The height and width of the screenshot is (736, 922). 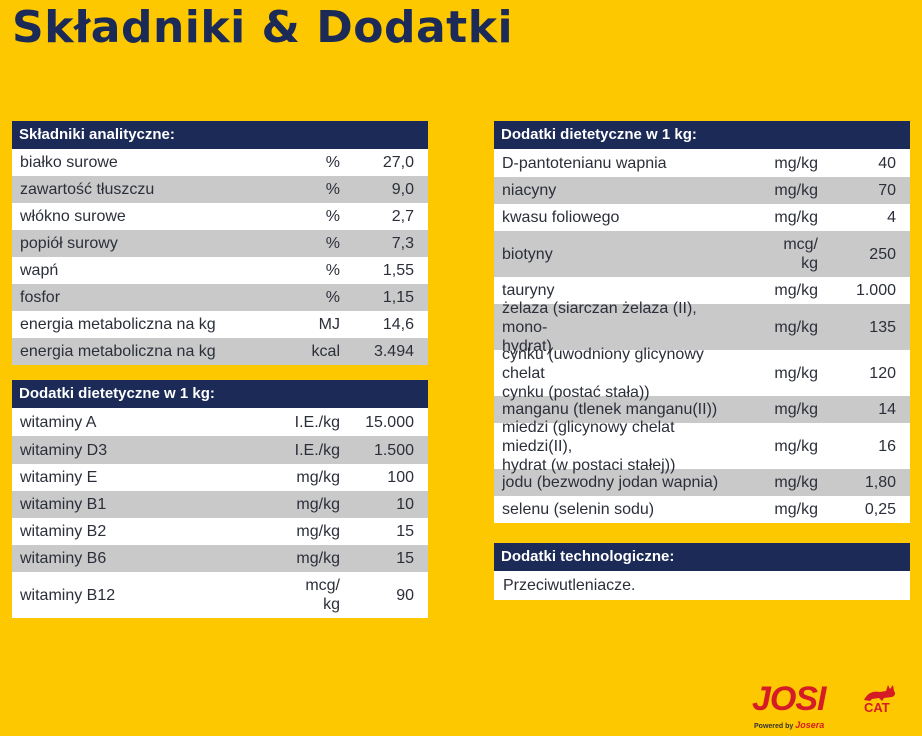 I want to click on row-name: fosfor, so click(x=40, y=297).